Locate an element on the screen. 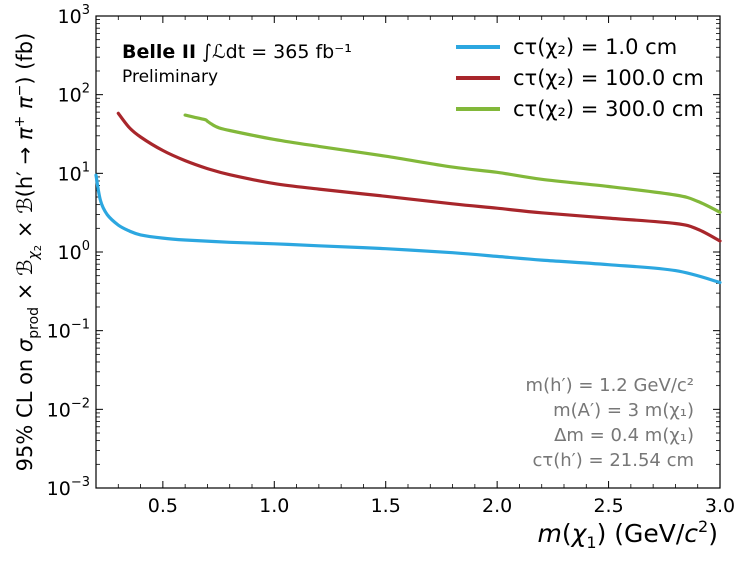 Image resolution: width=747 pixels, height=562 pixels. legend-label-0: cτ(χ₂) = 1.0 cm is located at coordinates (595, 47).